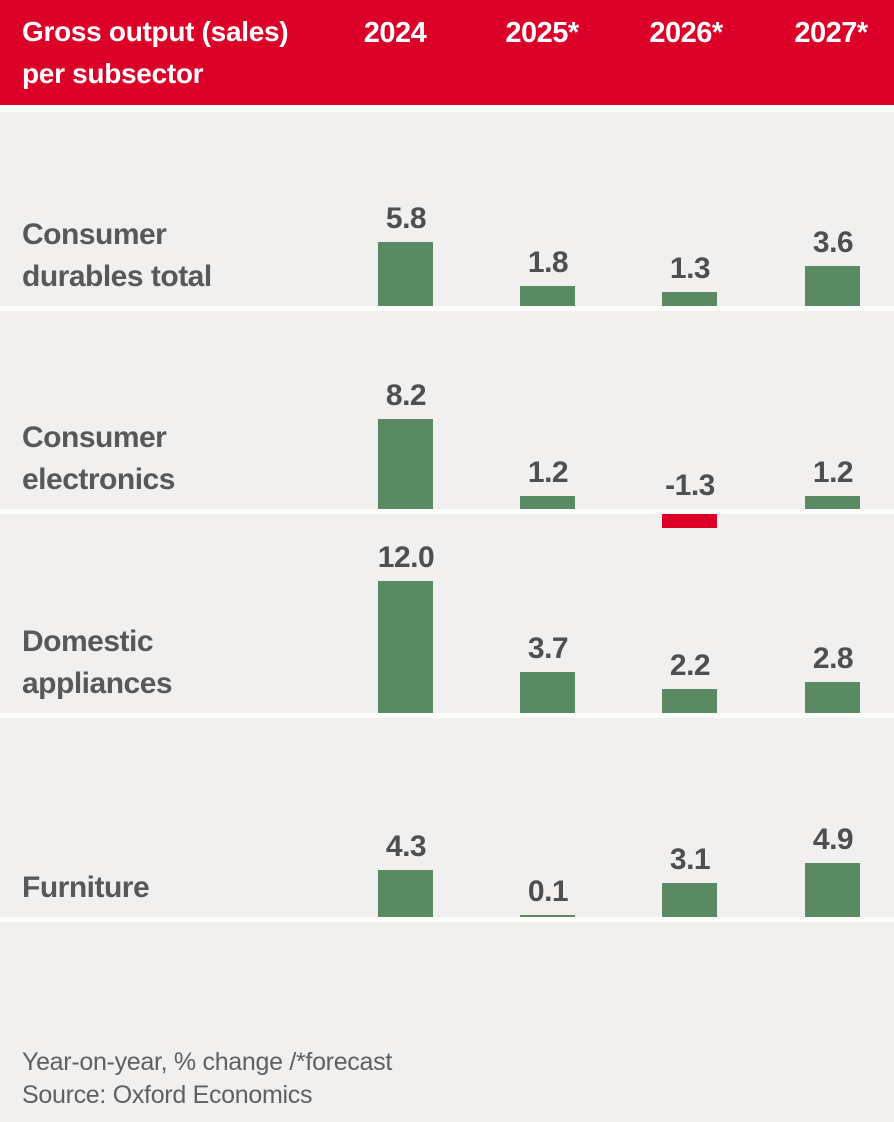 The image size is (894, 1122). I want to click on bar-value-label: 8.2, so click(406, 395).